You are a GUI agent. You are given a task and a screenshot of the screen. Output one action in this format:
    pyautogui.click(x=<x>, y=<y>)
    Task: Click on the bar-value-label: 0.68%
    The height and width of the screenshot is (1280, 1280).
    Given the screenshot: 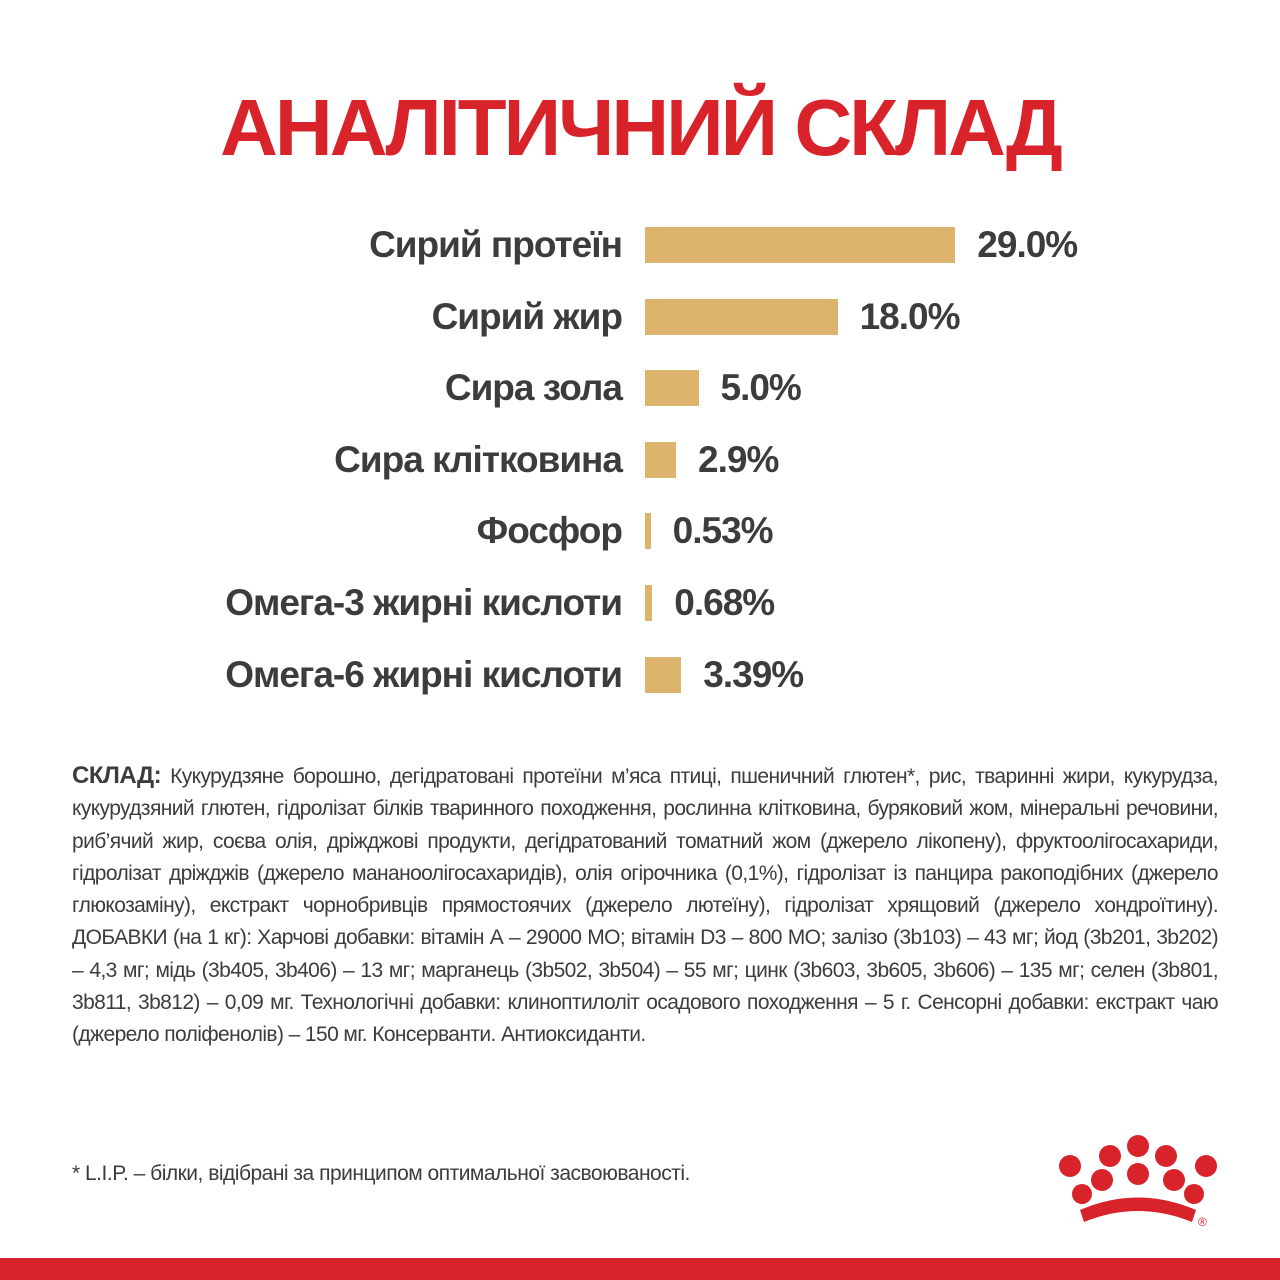 What is the action you would take?
    pyautogui.click(x=724, y=602)
    